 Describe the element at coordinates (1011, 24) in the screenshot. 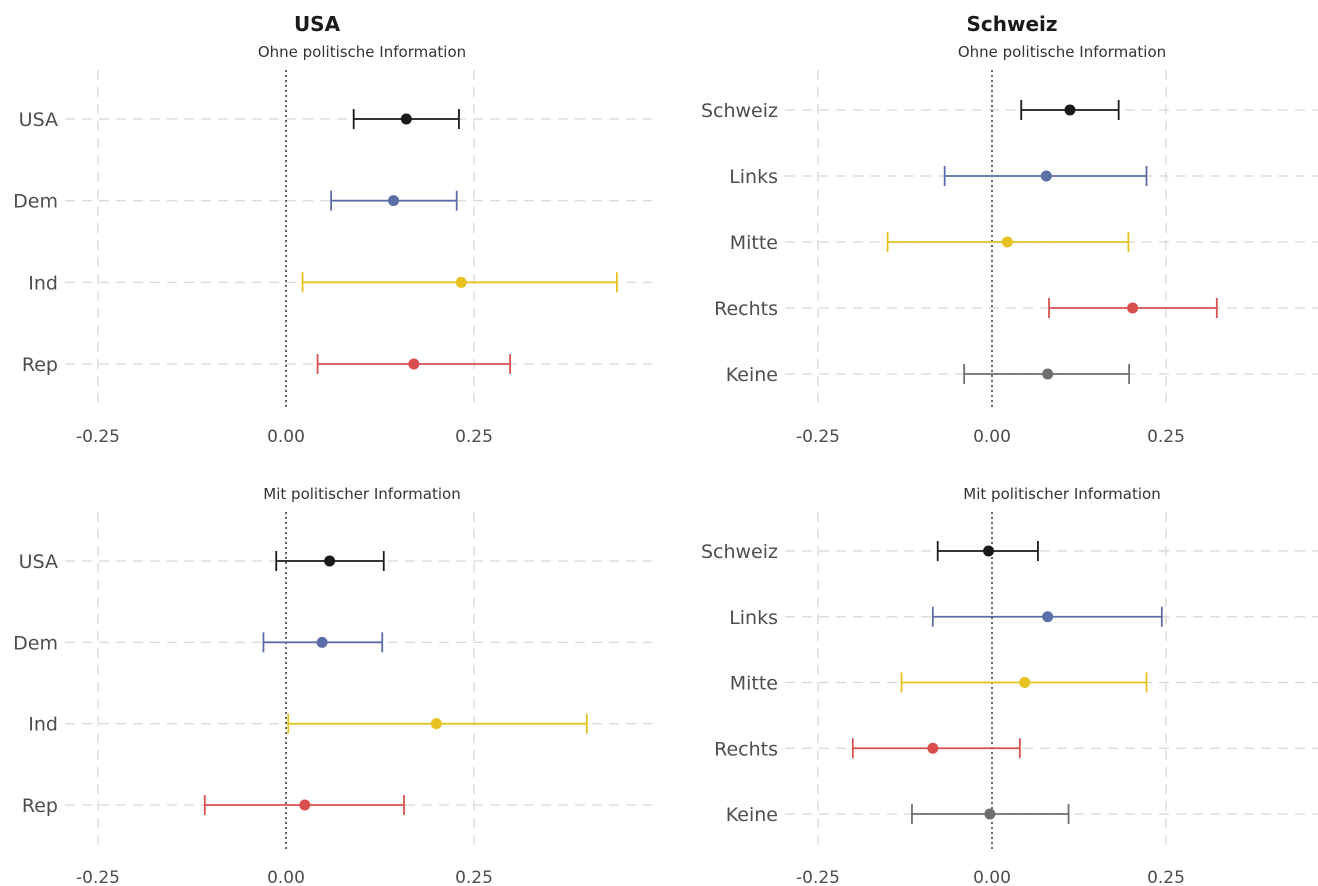

I see `column-title-schweiz: Schweiz` at that location.